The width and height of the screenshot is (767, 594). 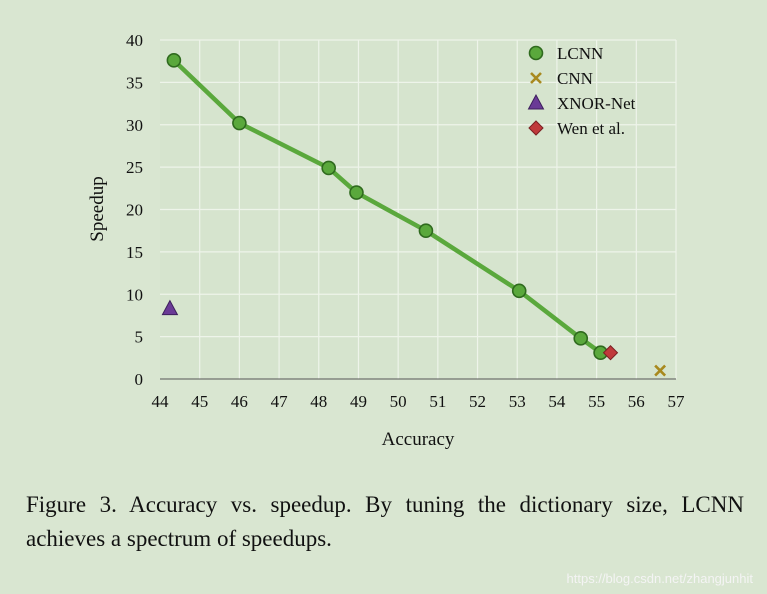 I want to click on legend-marker-lcnn, so click(x=536, y=53).